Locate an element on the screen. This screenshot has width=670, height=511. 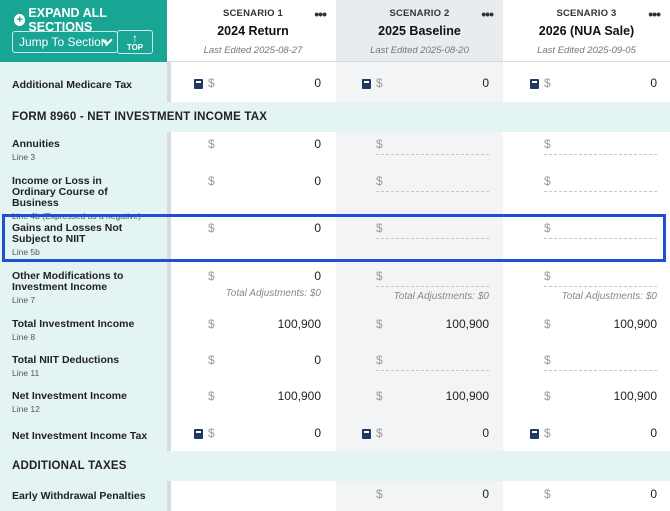
gains-losses-s1-input: $ 0 is located at coordinates (254, 229).